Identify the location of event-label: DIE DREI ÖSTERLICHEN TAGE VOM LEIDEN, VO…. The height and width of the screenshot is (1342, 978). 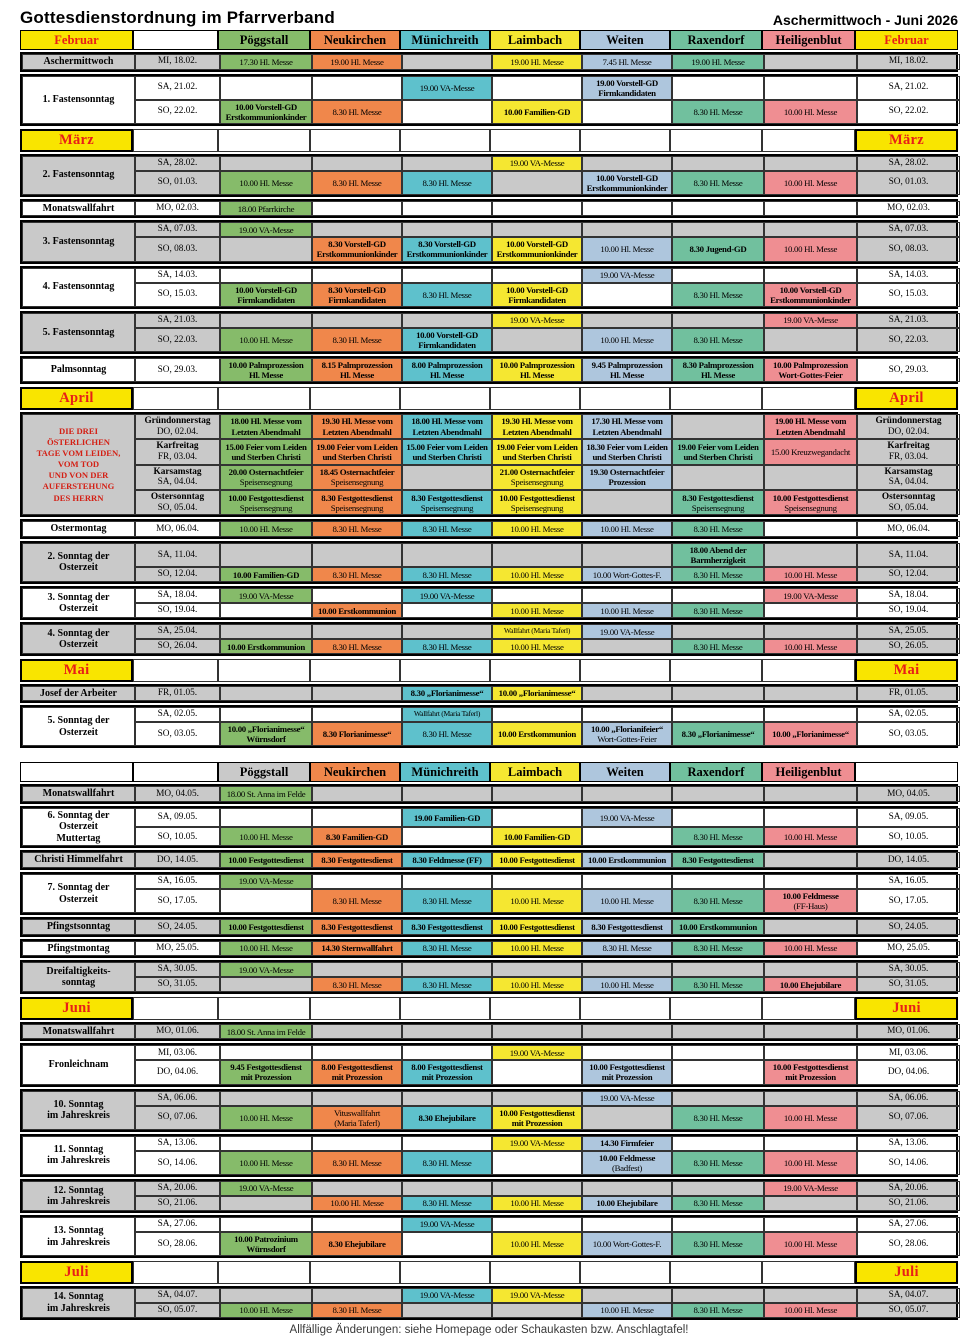
(78, 464).